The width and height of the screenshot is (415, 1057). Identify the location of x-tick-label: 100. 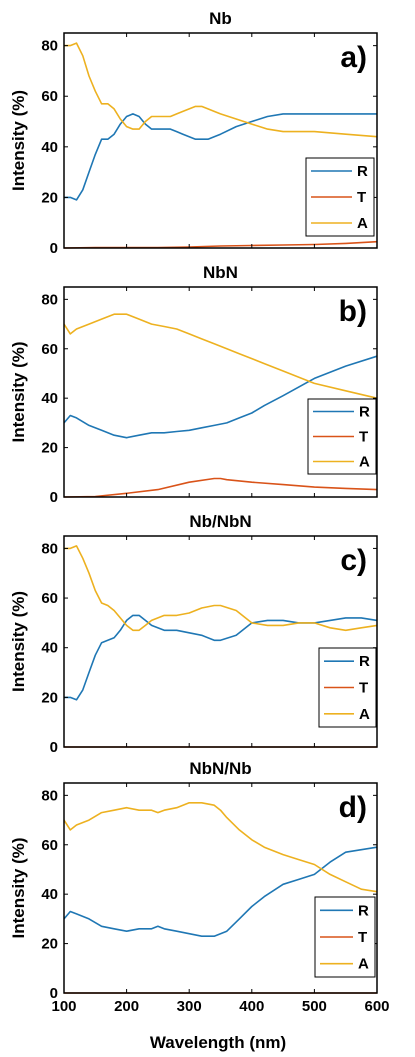
(63, 1006).